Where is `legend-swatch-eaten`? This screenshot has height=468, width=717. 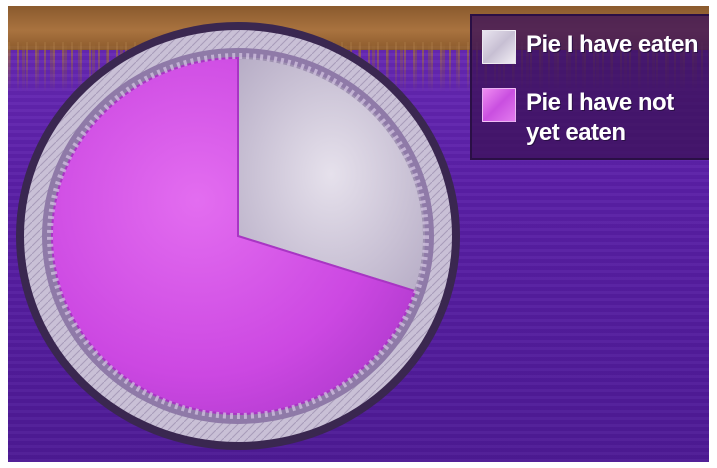
legend-swatch-eaten is located at coordinates (499, 47).